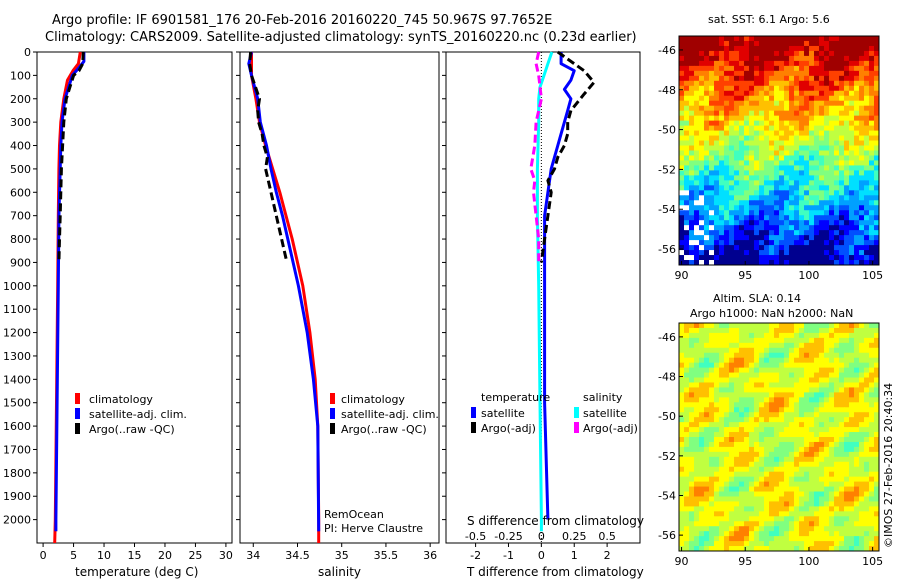 This screenshot has width=900, height=580. I want to click on series-line-temperature-argo-adj-, so click(567, 156).